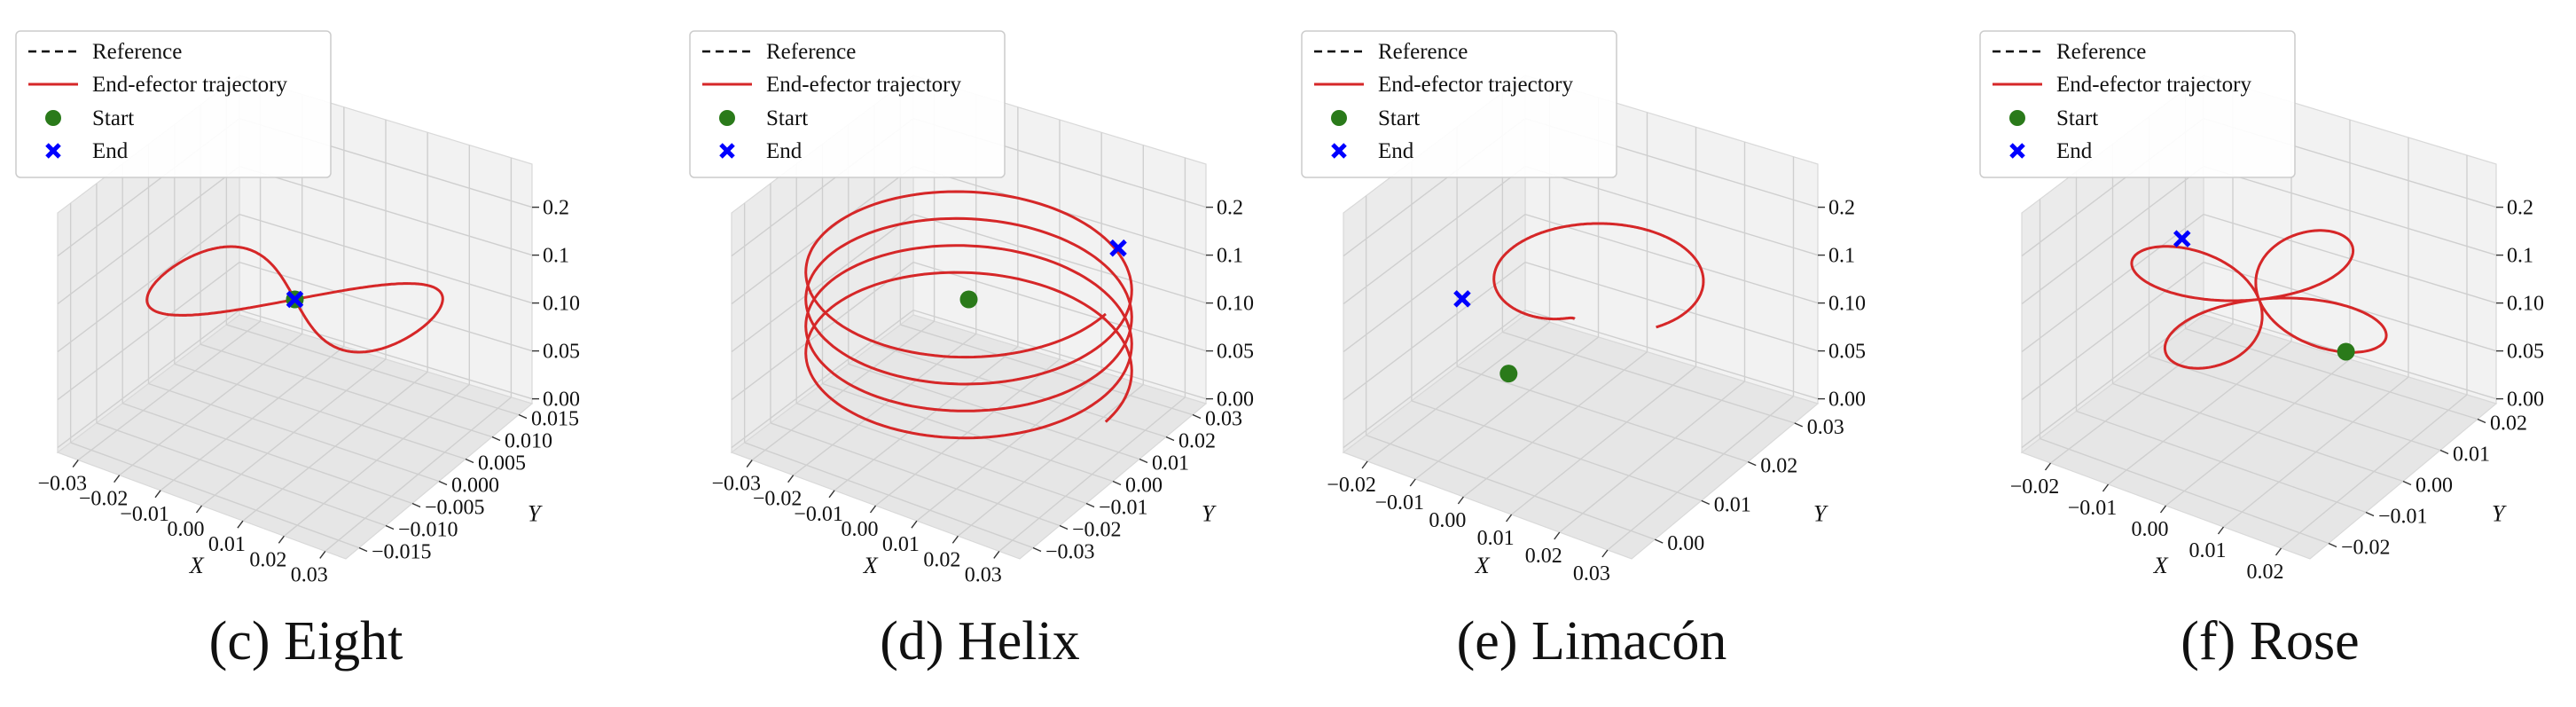  What do you see at coordinates (295, 317) in the screenshot?
I see `grid` at bounding box center [295, 317].